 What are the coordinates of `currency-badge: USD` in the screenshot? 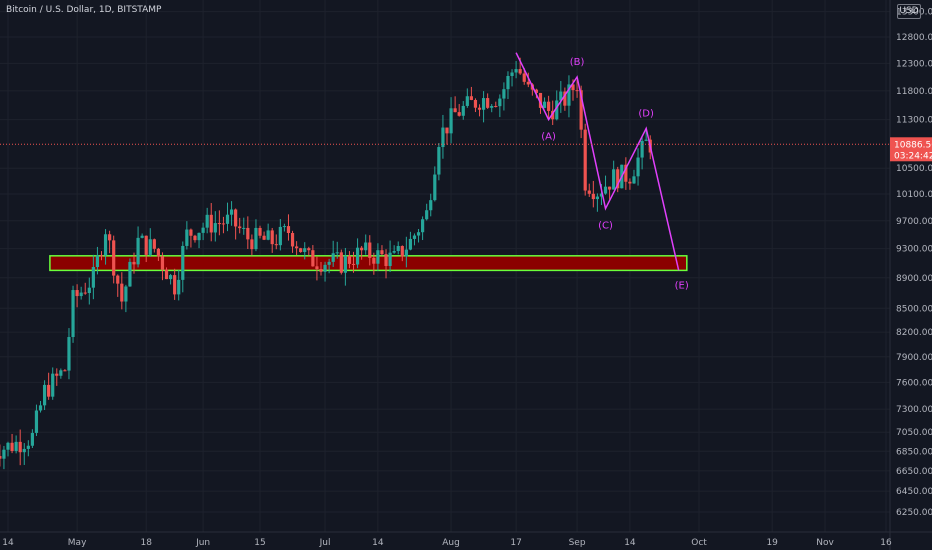 It's located at (909, 11).